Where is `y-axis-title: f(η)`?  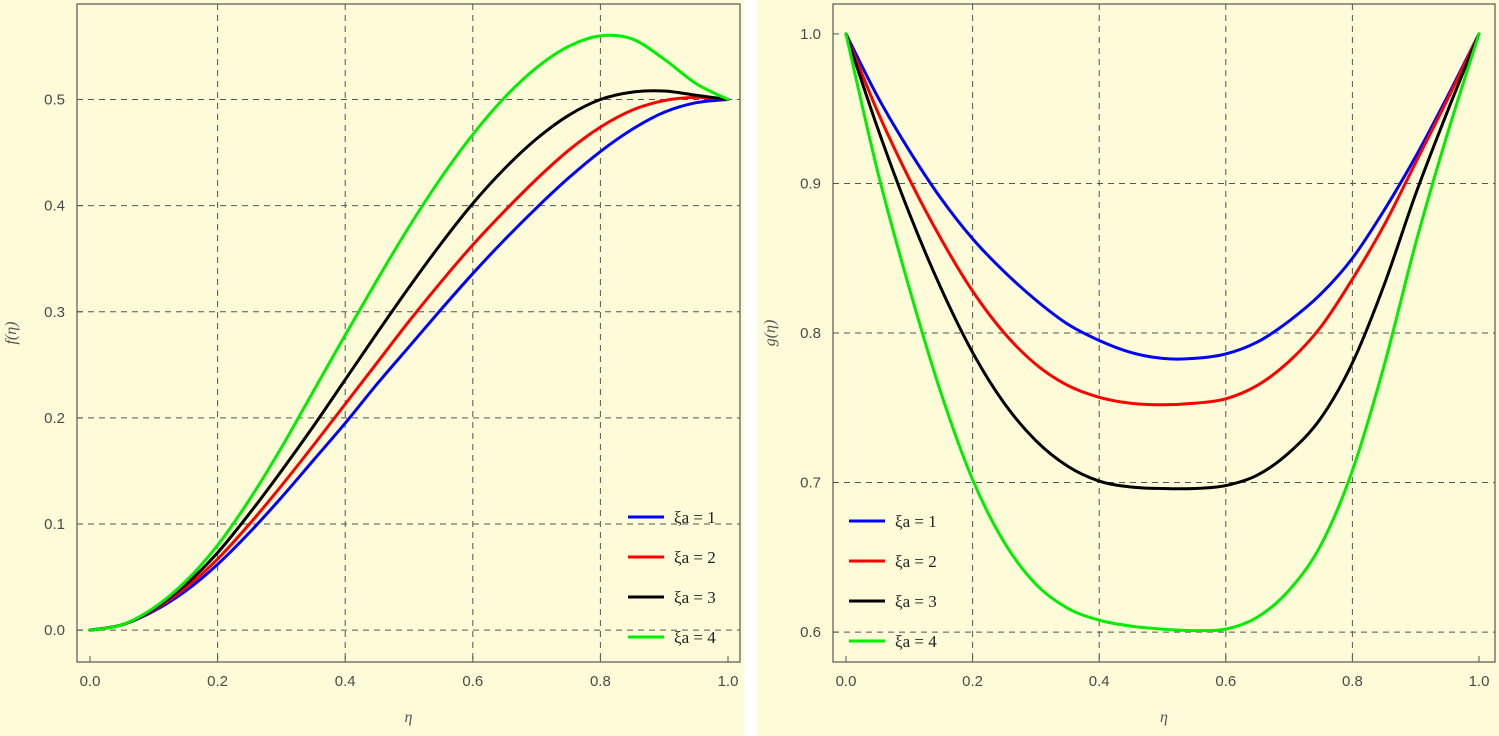 y-axis-title: f(η) is located at coordinates (11, 332).